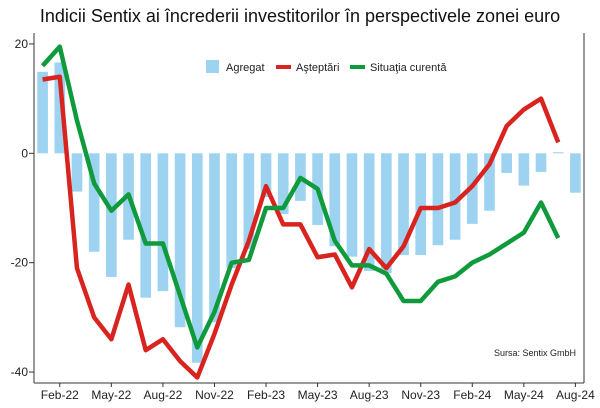 Image resolution: width=600 pixels, height=408 pixels. Describe the element at coordinates (163, 395) in the screenshot. I see `x-tick-label-Aug-22: Aug-22` at that location.